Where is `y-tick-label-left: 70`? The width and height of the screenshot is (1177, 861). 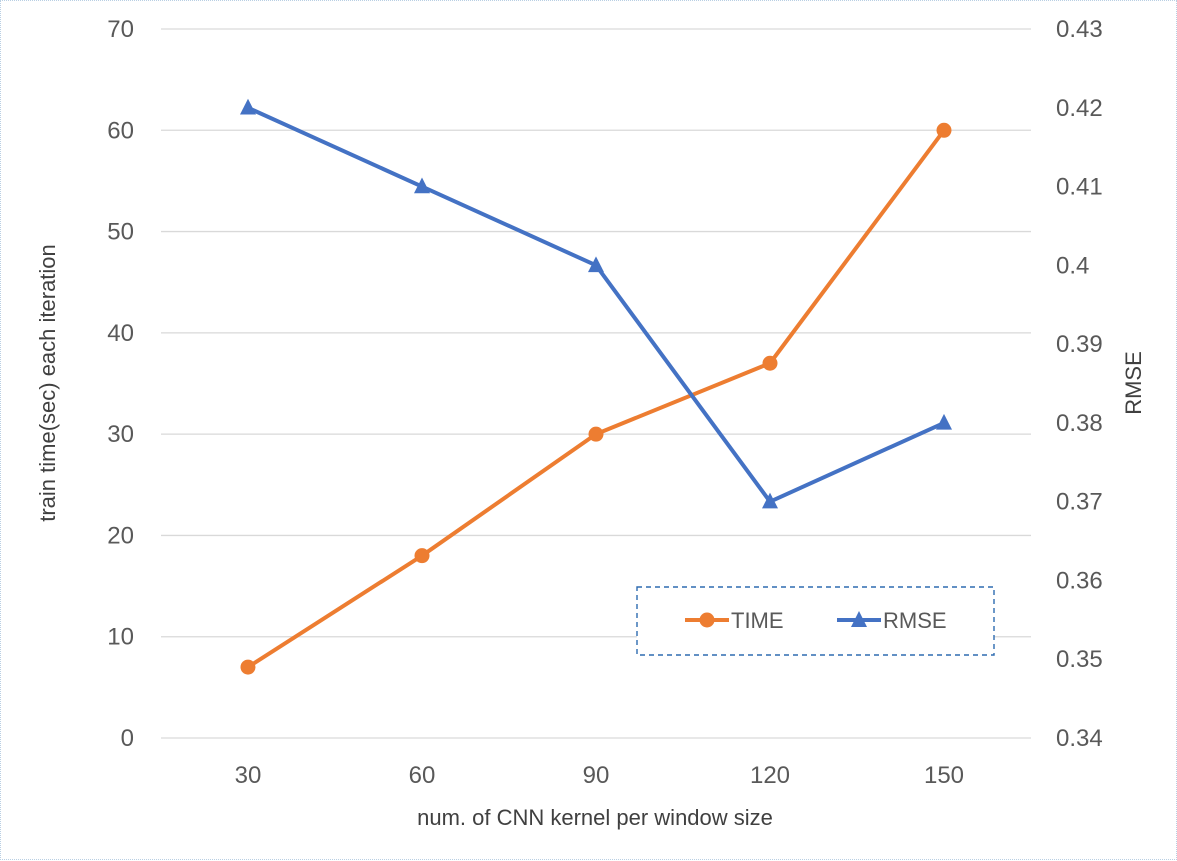 y-tick-label-left: 70 is located at coordinates (120, 29).